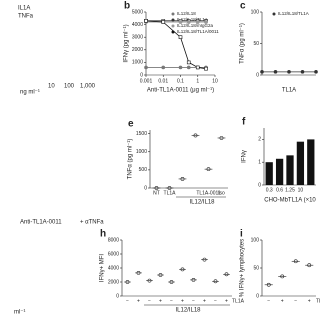 This screenshot has width=320, height=320. I want to click on x-axis-label: CHO-MbTL1A (×10, so click(290, 201).